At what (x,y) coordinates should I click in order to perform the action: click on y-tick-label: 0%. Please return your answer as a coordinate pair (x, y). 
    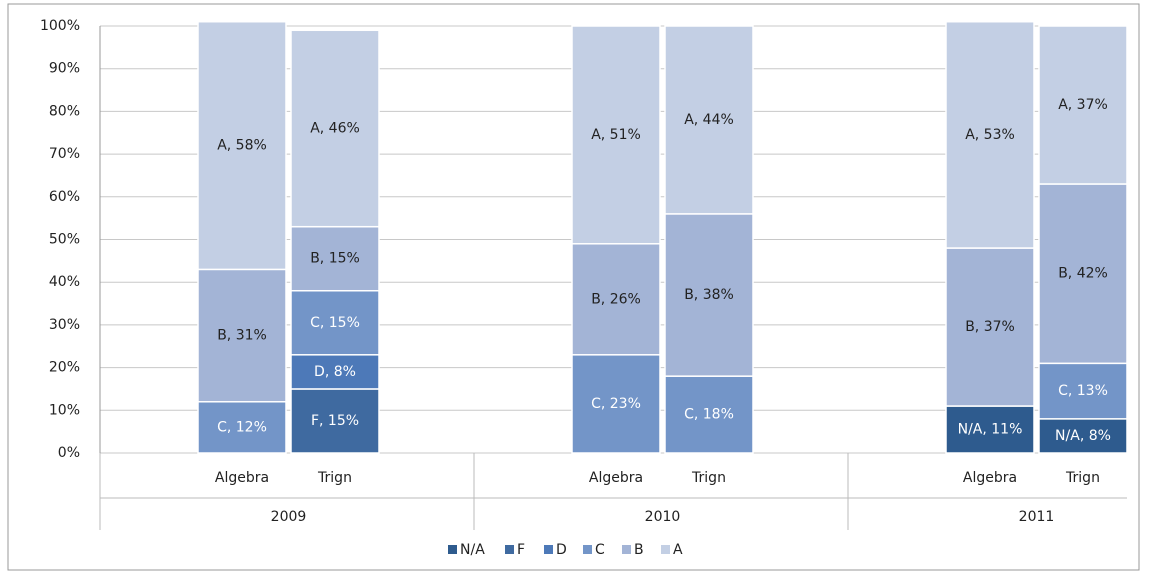
    Looking at the image, I should click on (69, 453).